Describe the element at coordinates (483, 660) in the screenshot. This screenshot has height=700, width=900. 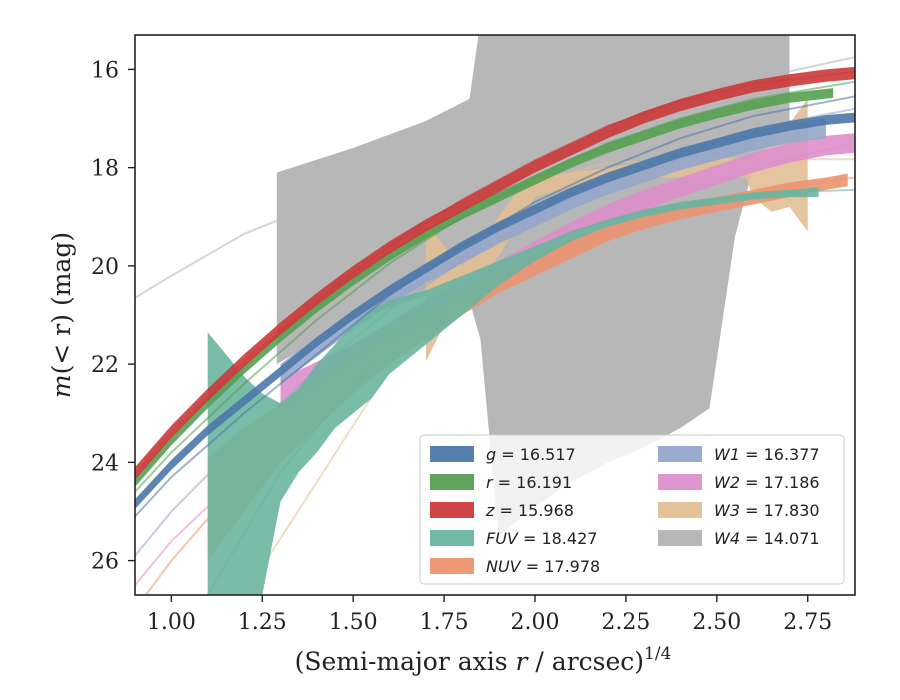
I see `x-axis-label: (Semi-major axis r / arcsec)1/4` at that location.